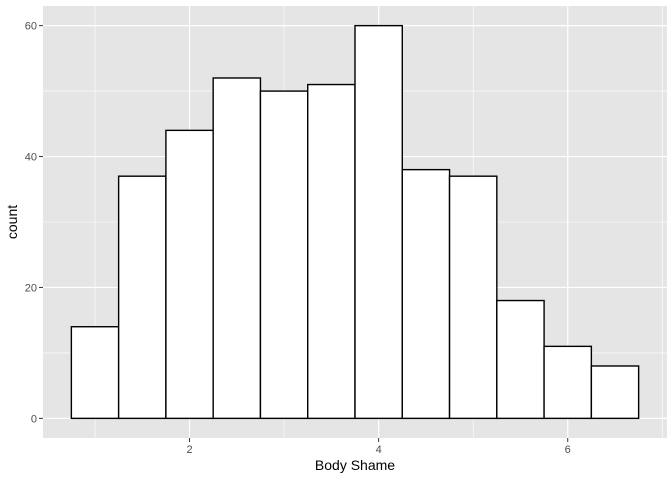  I want to click on y-tick-label: 0, so click(34, 419).